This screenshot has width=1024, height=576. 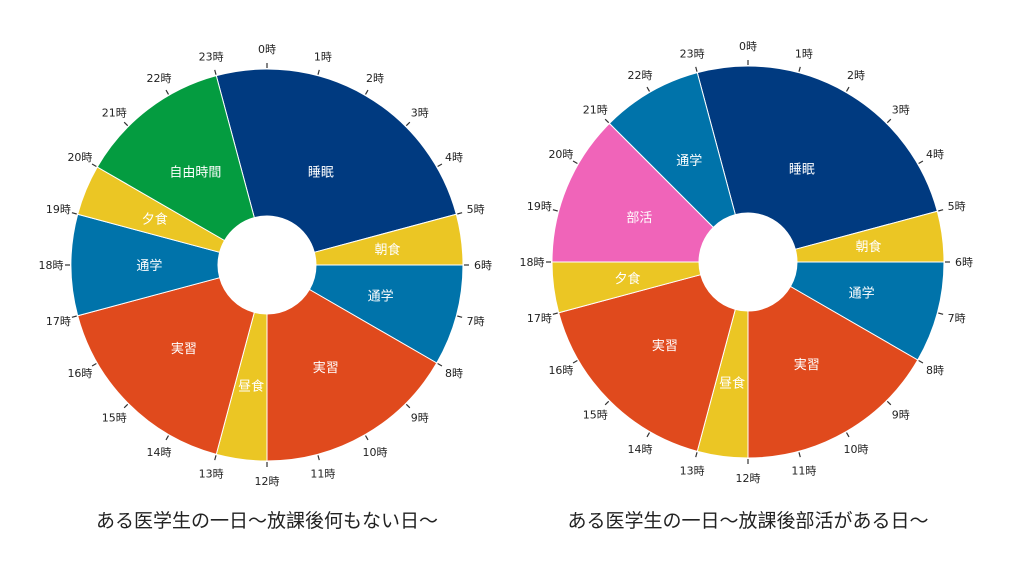 What do you see at coordinates (420, 418) in the screenshot?
I see `tick-label-9: 9時` at bounding box center [420, 418].